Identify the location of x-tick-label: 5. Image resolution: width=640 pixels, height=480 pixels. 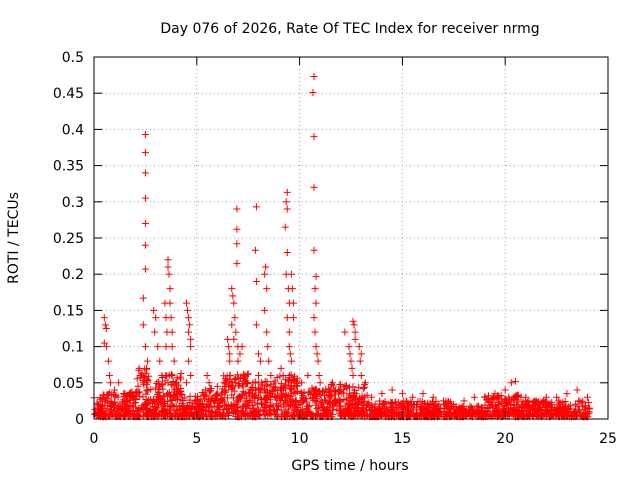
(196, 439).